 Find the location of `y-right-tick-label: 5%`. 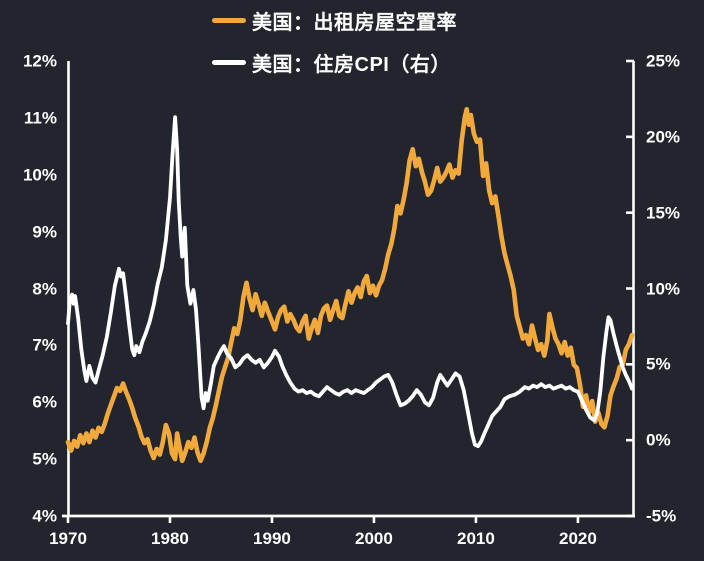

y-right-tick-label: 5% is located at coordinates (658, 364).